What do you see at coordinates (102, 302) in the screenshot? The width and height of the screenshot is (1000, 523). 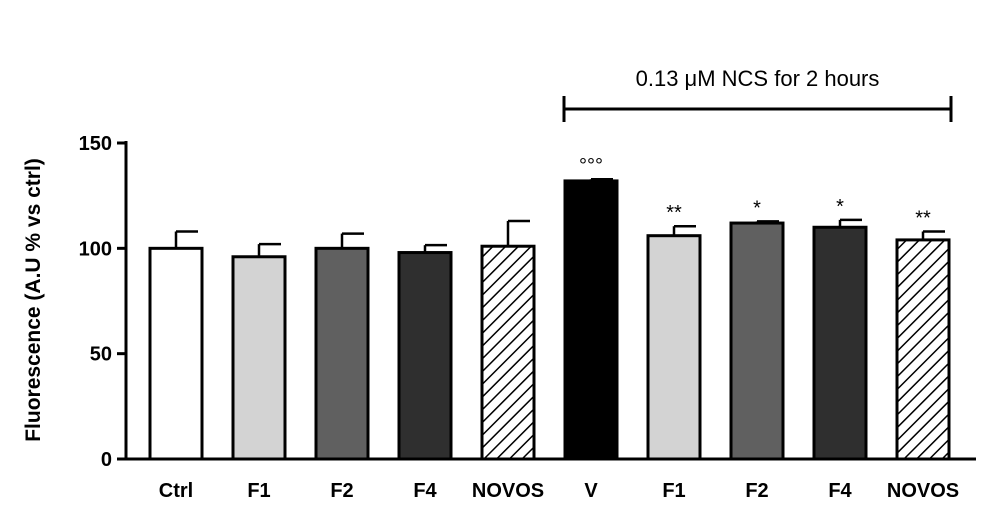 I see `y-axis-ticks: 0 50 100 150` at bounding box center [102, 302].